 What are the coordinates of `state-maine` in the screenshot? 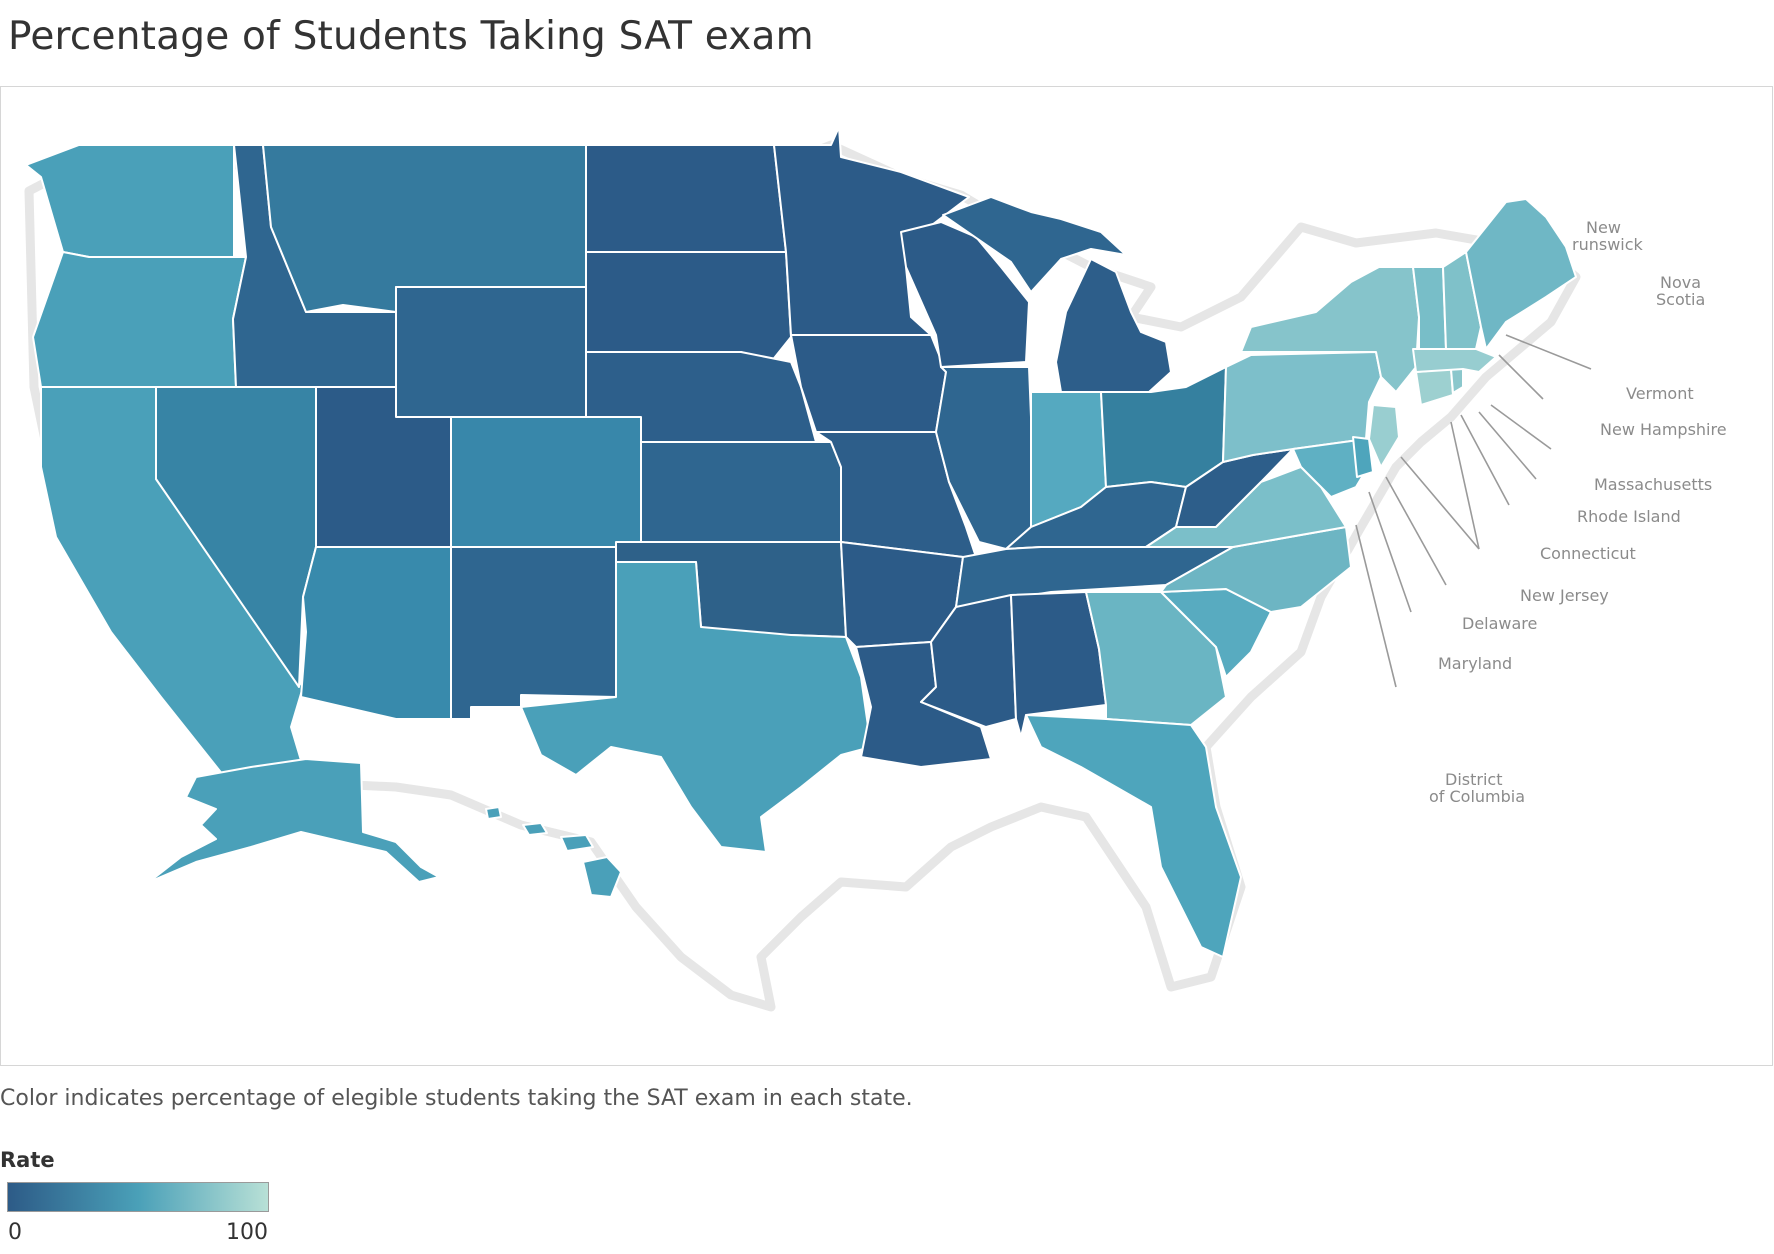 It's located at (1521, 274).